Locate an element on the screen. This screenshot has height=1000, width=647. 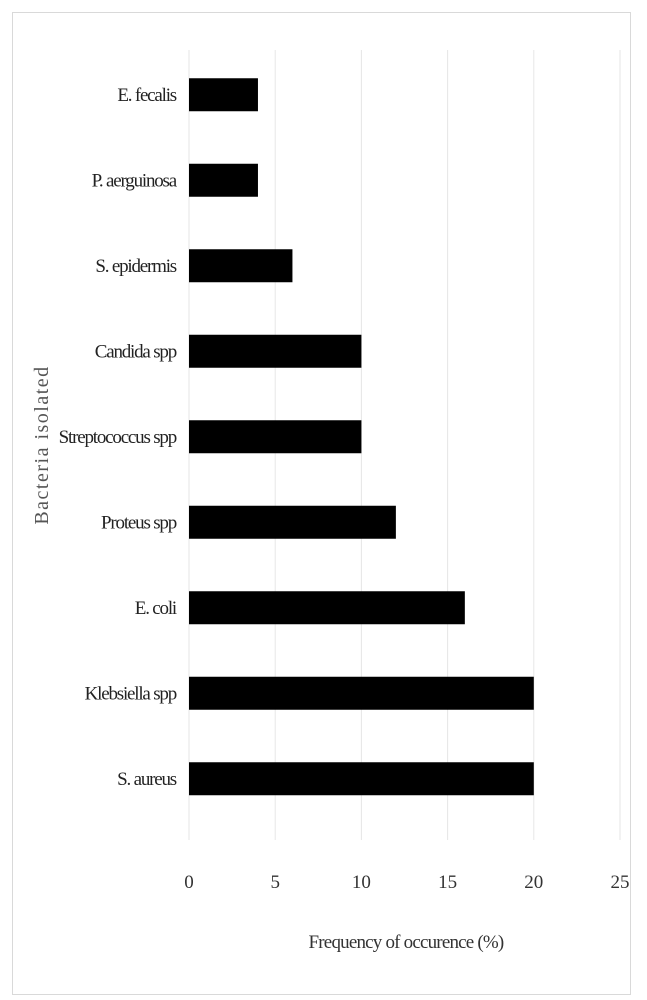
x-tick-label: 10 is located at coordinates (361, 882).